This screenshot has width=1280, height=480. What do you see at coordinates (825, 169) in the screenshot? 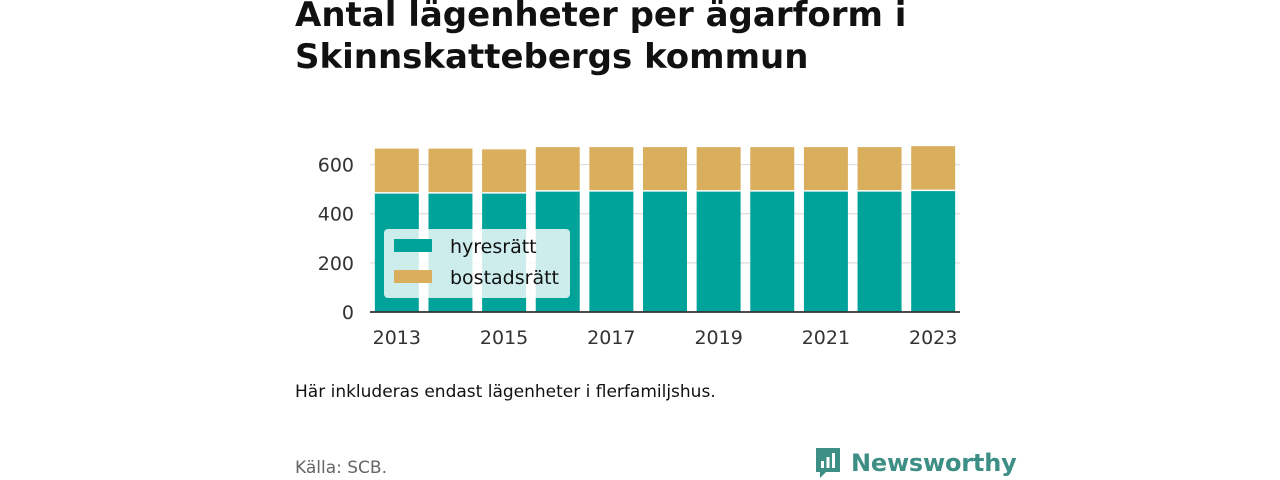
I see `bar-bostadsratt-2021` at bounding box center [825, 169].